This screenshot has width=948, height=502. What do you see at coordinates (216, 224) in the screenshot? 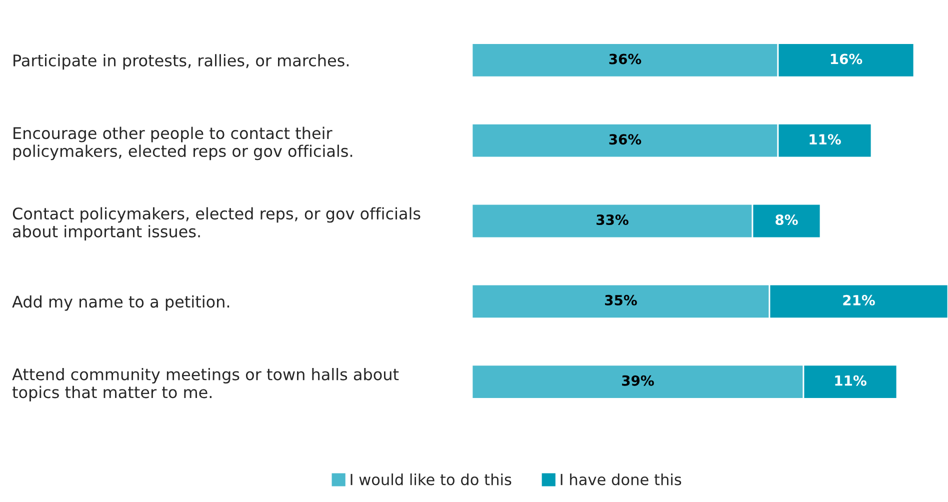
I see `y-tick-label: Contact policymakers, elected reps, or gov officials about important issues.` at bounding box center [216, 224].